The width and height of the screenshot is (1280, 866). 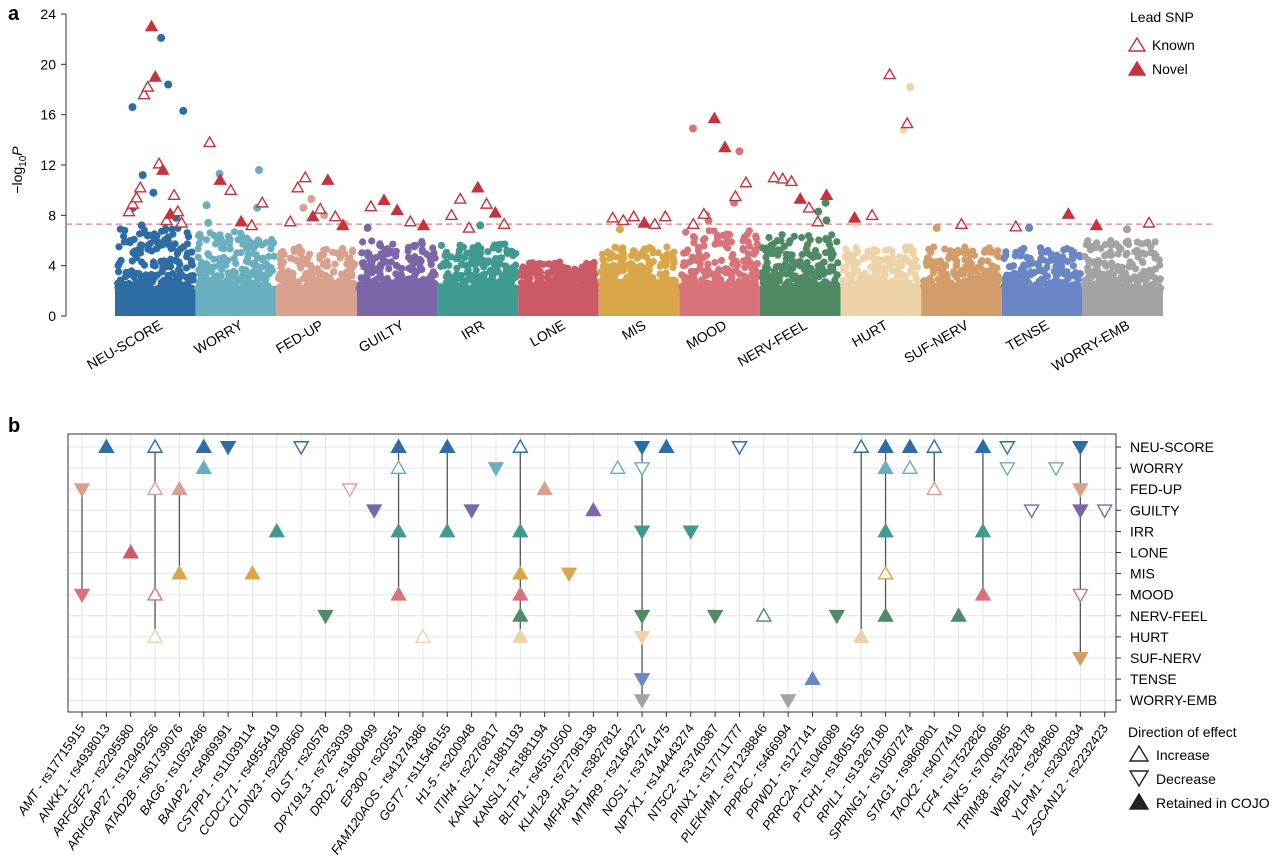 What do you see at coordinates (397, 276) in the screenshot?
I see `cluster-guilty` at bounding box center [397, 276].